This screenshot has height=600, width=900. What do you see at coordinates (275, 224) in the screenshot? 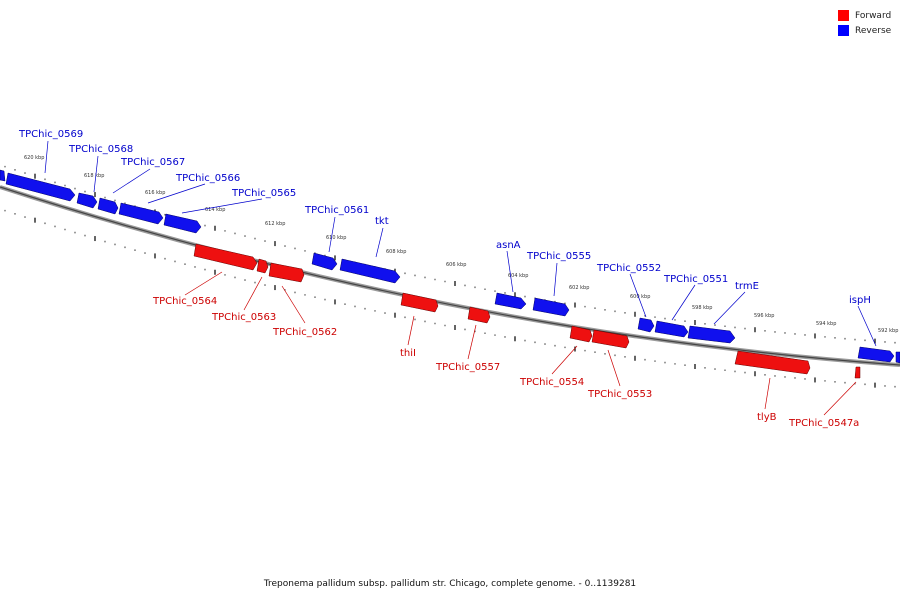
I see `tick-label-612: 612 kbp` at bounding box center [275, 224].